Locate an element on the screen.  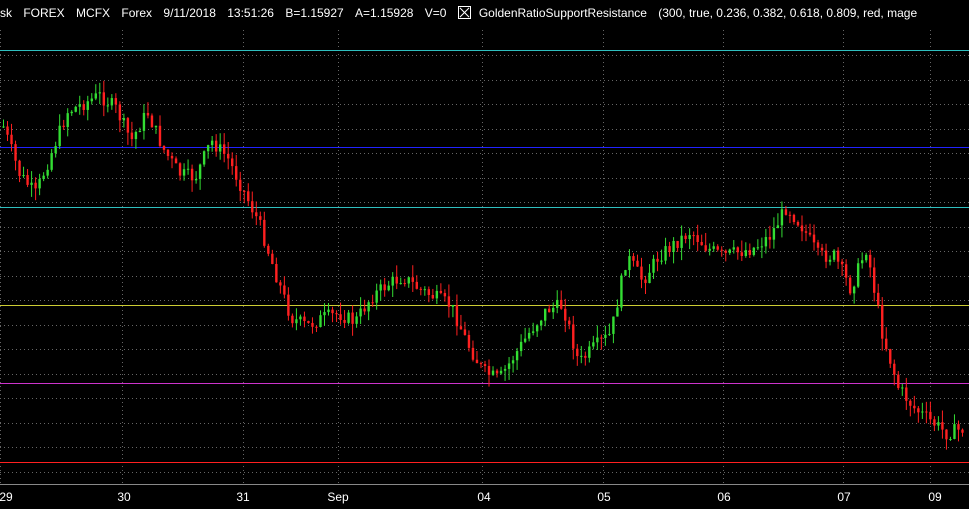
close-study-icon is located at coordinates (464, 12).